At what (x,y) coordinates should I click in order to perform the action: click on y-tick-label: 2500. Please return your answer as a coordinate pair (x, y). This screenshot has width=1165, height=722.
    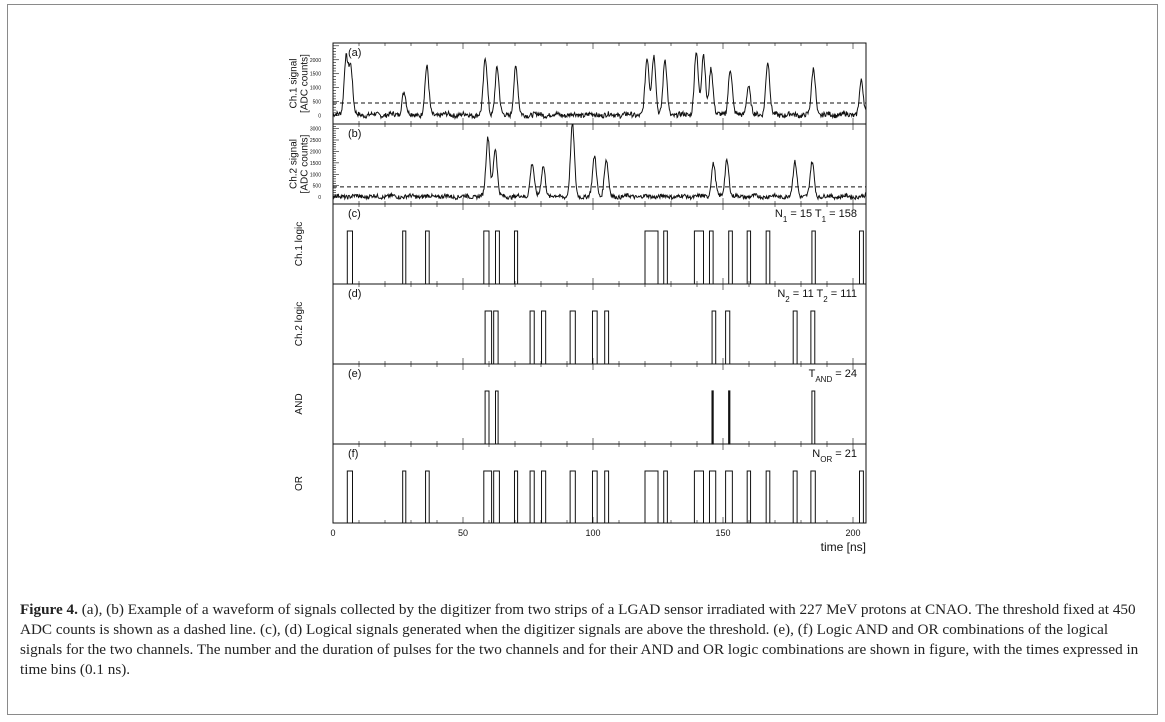
    Looking at the image, I should click on (315, 141).